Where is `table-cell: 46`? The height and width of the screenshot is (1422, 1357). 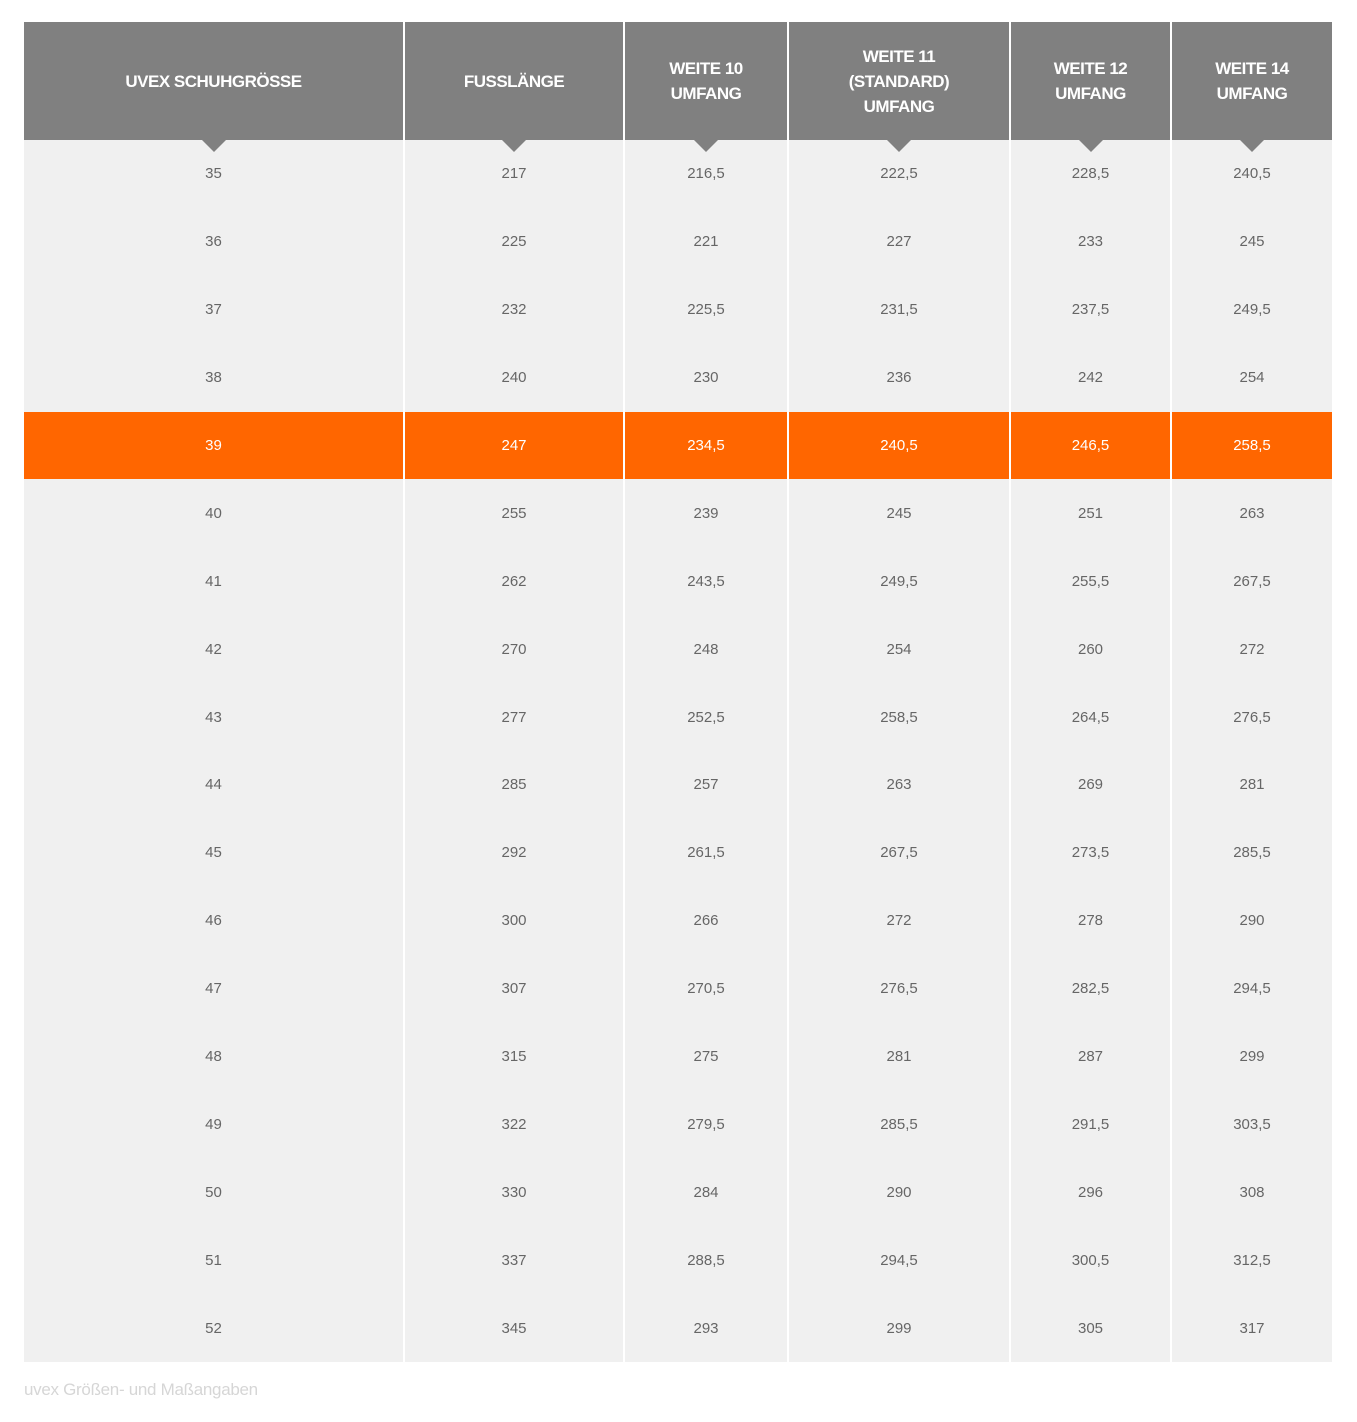 table-cell: 46 is located at coordinates (214, 920).